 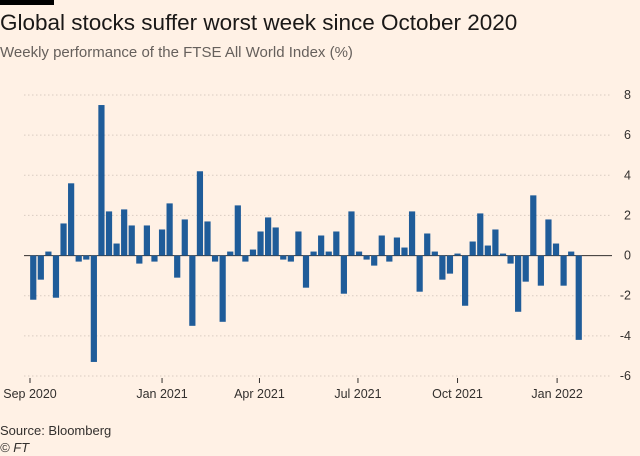 I want to click on y-tick-label: -6, so click(x=625, y=376).